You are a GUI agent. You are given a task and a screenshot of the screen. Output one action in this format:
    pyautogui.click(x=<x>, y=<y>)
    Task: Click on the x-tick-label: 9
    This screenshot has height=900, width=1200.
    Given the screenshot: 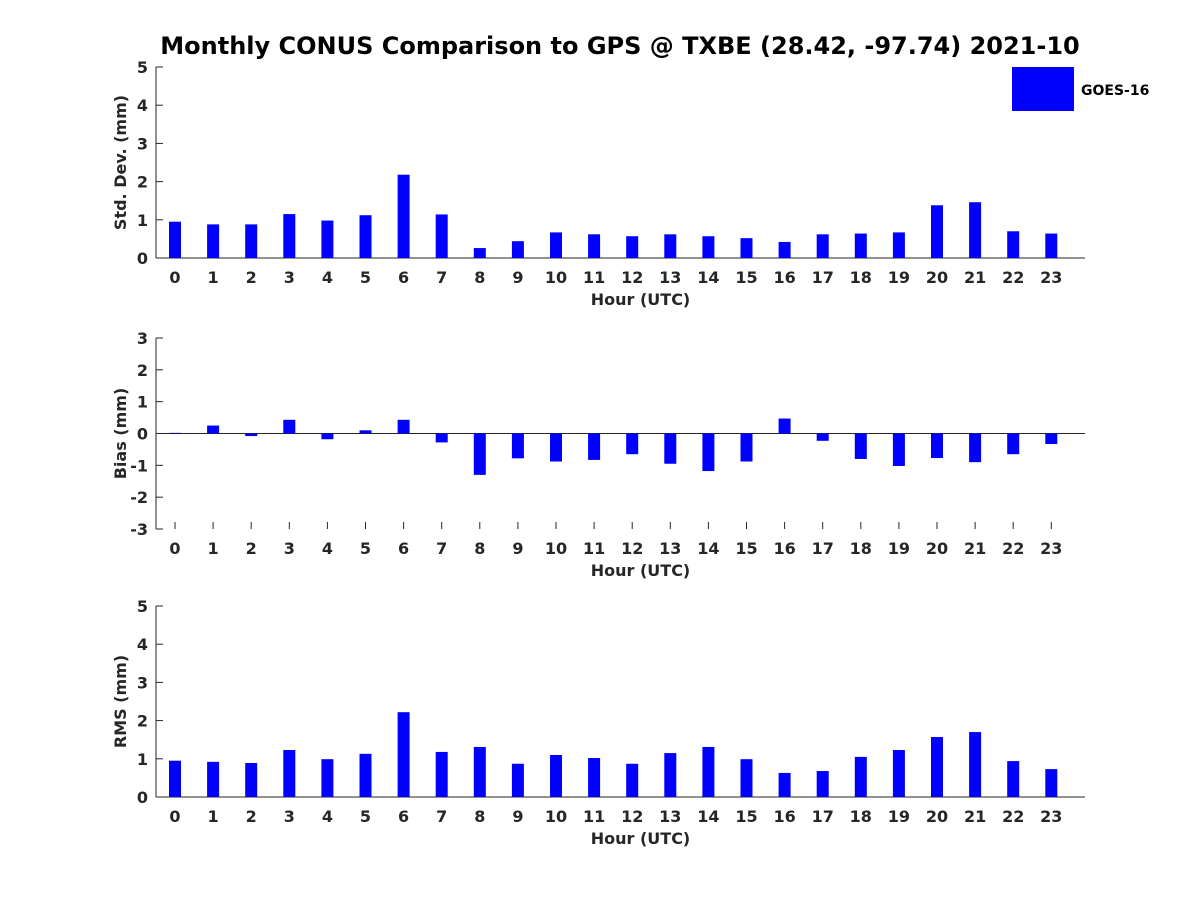 What is the action you would take?
    pyautogui.click(x=517, y=816)
    